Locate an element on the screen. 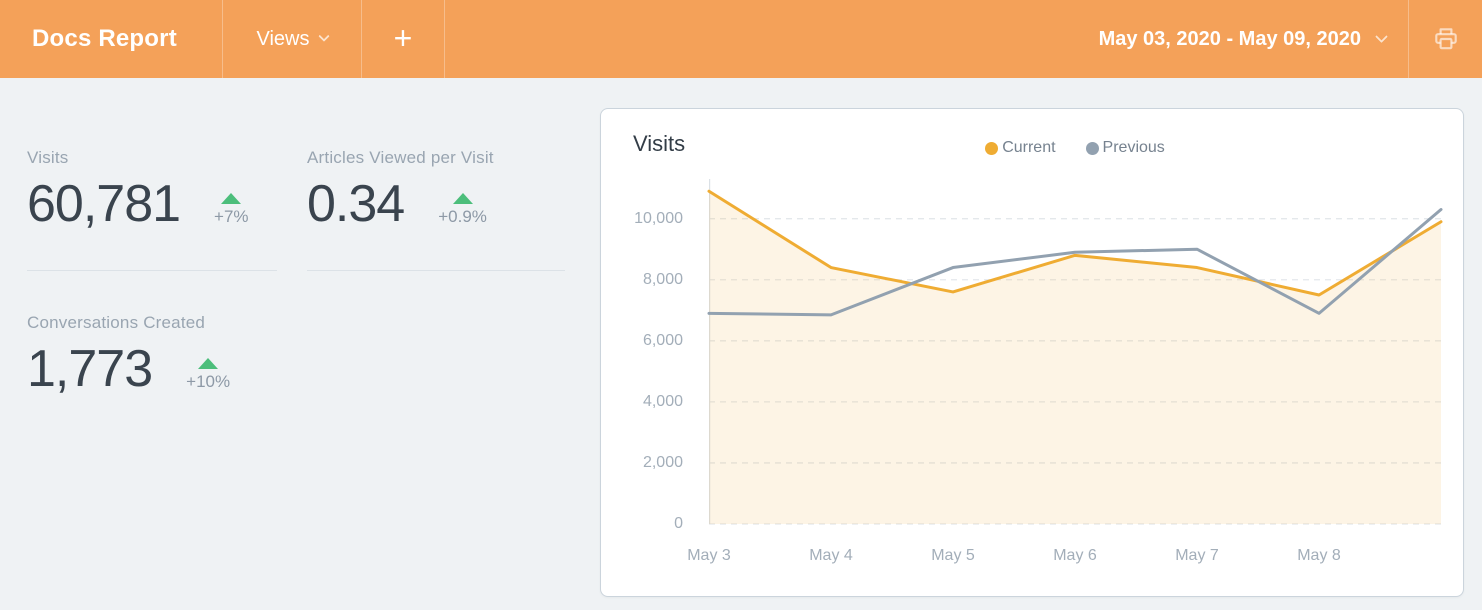 The height and width of the screenshot is (610, 1482). report-title: Docs Report is located at coordinates (111, 39).